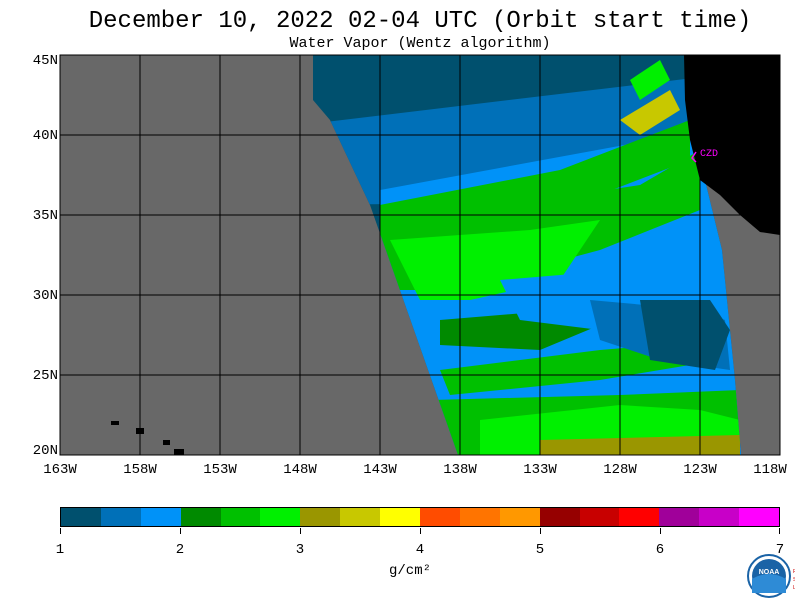 This screenshot has width=800, height=600. Describe the element at coordinates (794, 572) in the screenshot. I see `psl-text: P` at that location.